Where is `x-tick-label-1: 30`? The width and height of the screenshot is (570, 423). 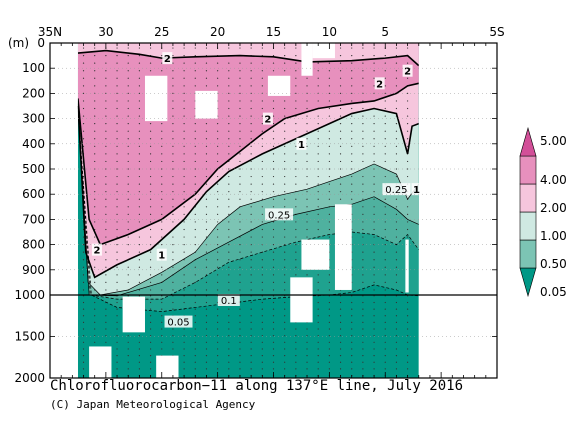 x-tick-label-1: 30 is located at coordinates (105, 32).